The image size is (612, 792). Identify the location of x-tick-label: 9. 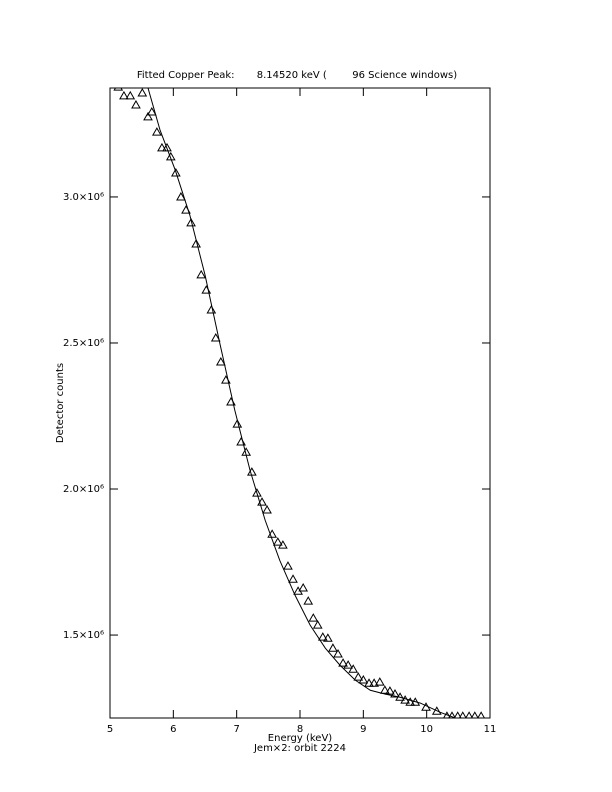
(363, 729).